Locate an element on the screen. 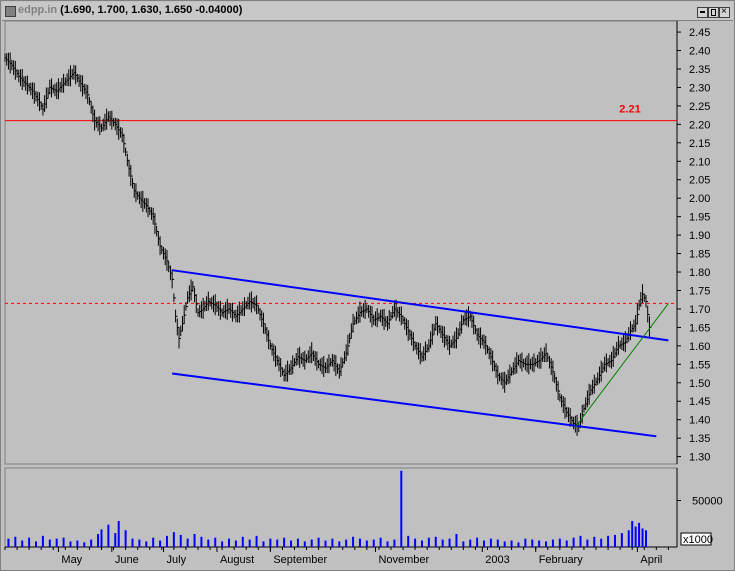 The image size is (735, 571). x-tick-label: May is located at coordinates (71, 560).